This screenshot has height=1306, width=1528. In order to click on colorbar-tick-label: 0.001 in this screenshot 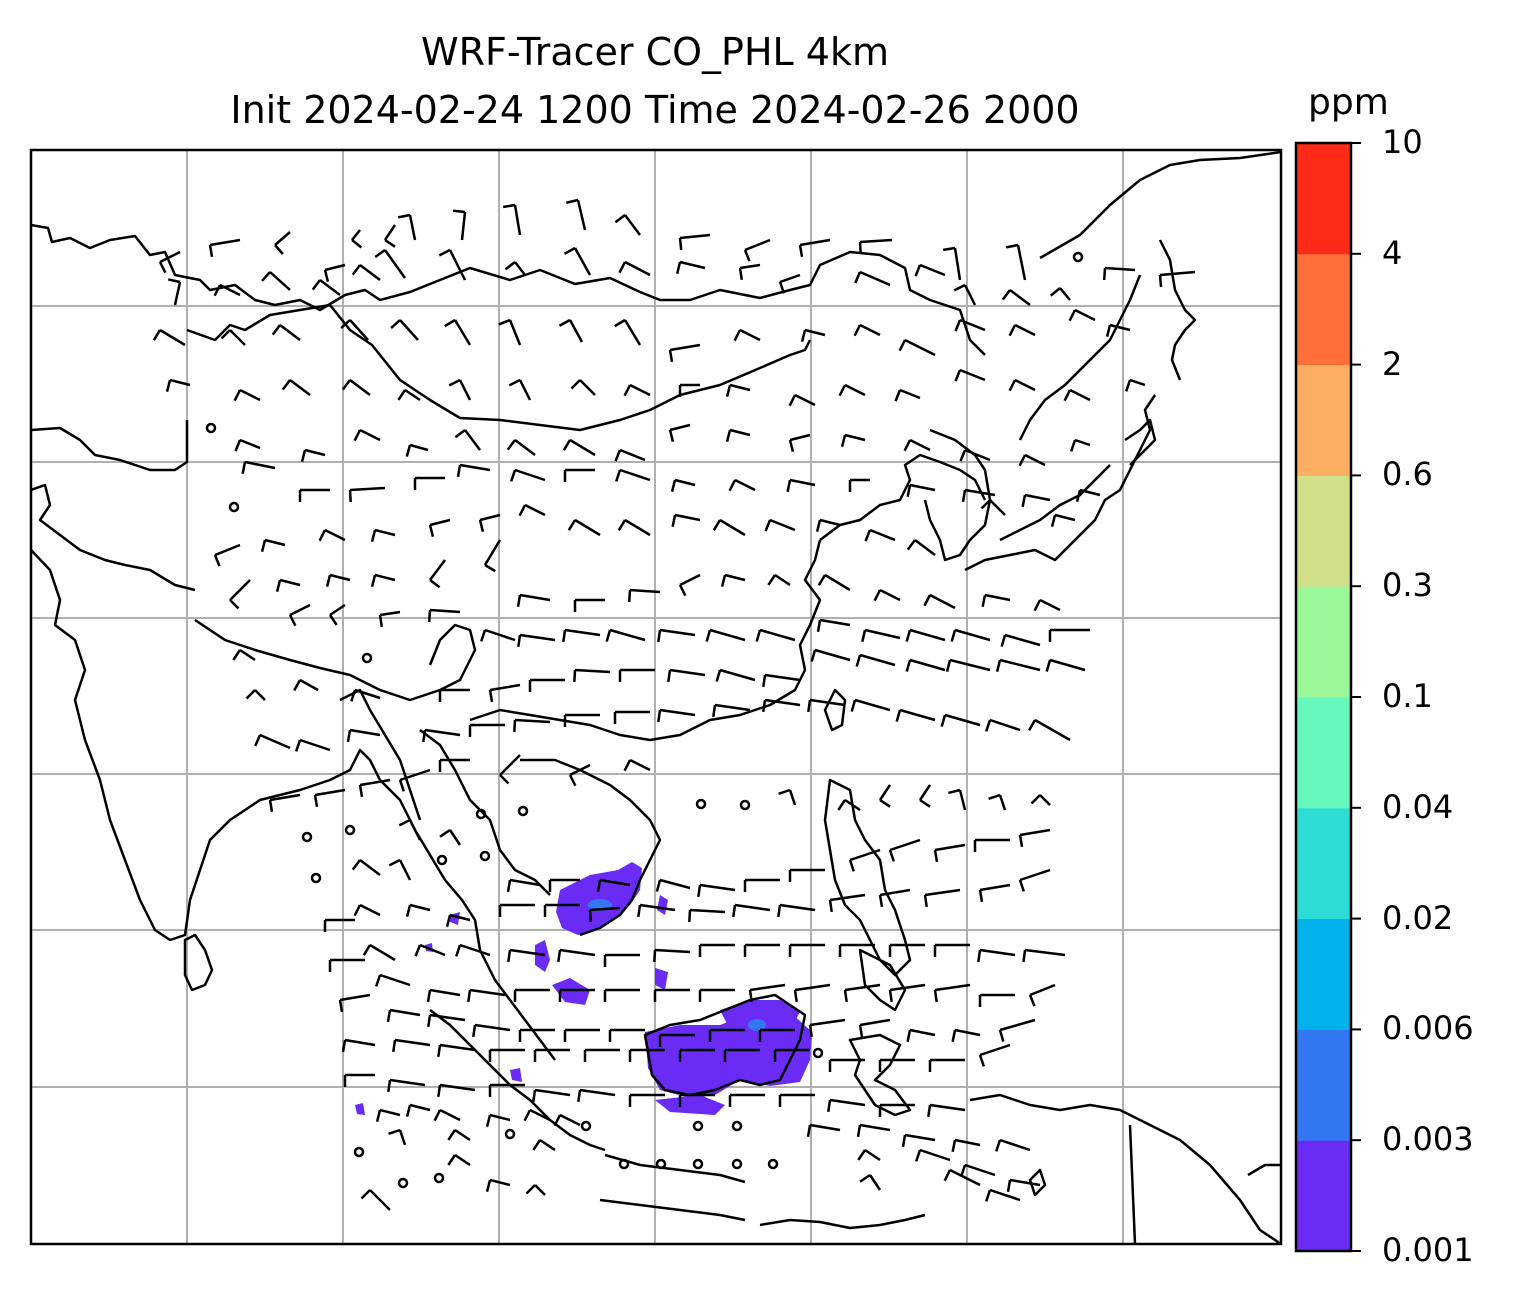, I will do `click(1428, 1250)`.